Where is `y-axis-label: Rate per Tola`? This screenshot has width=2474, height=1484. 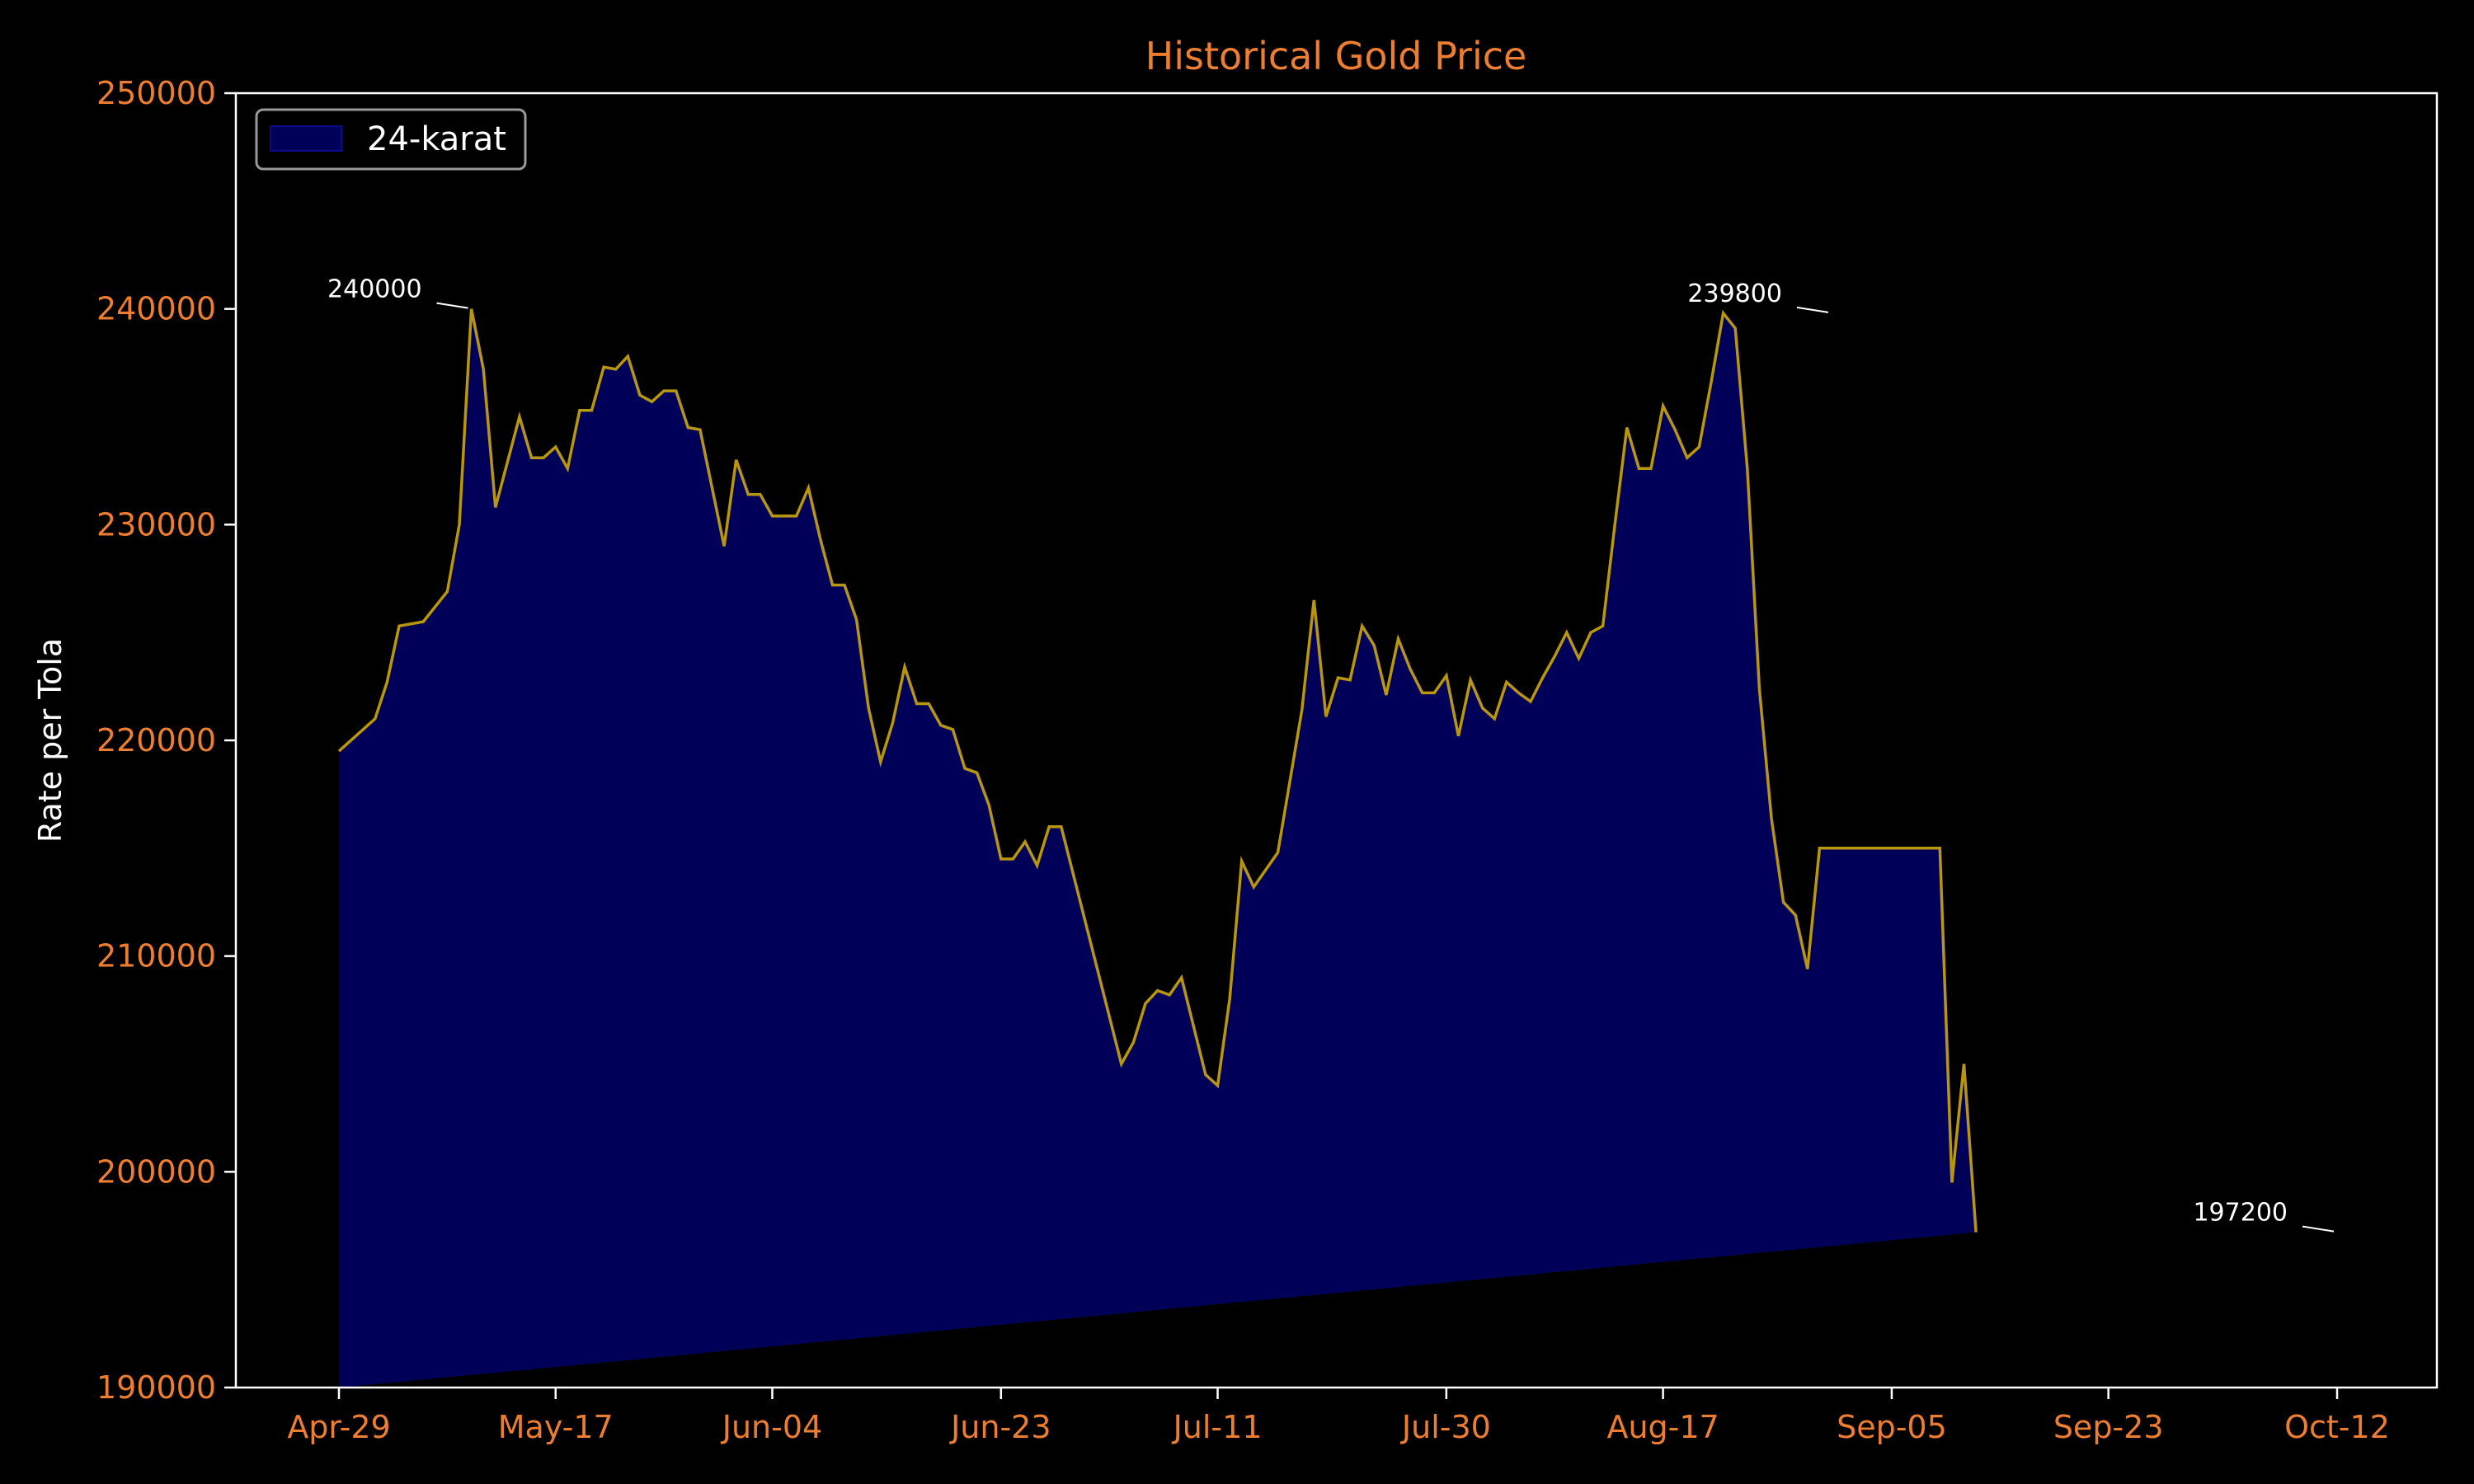
y-axis-label: Rate per Tola is located at coordinates (50, 740).